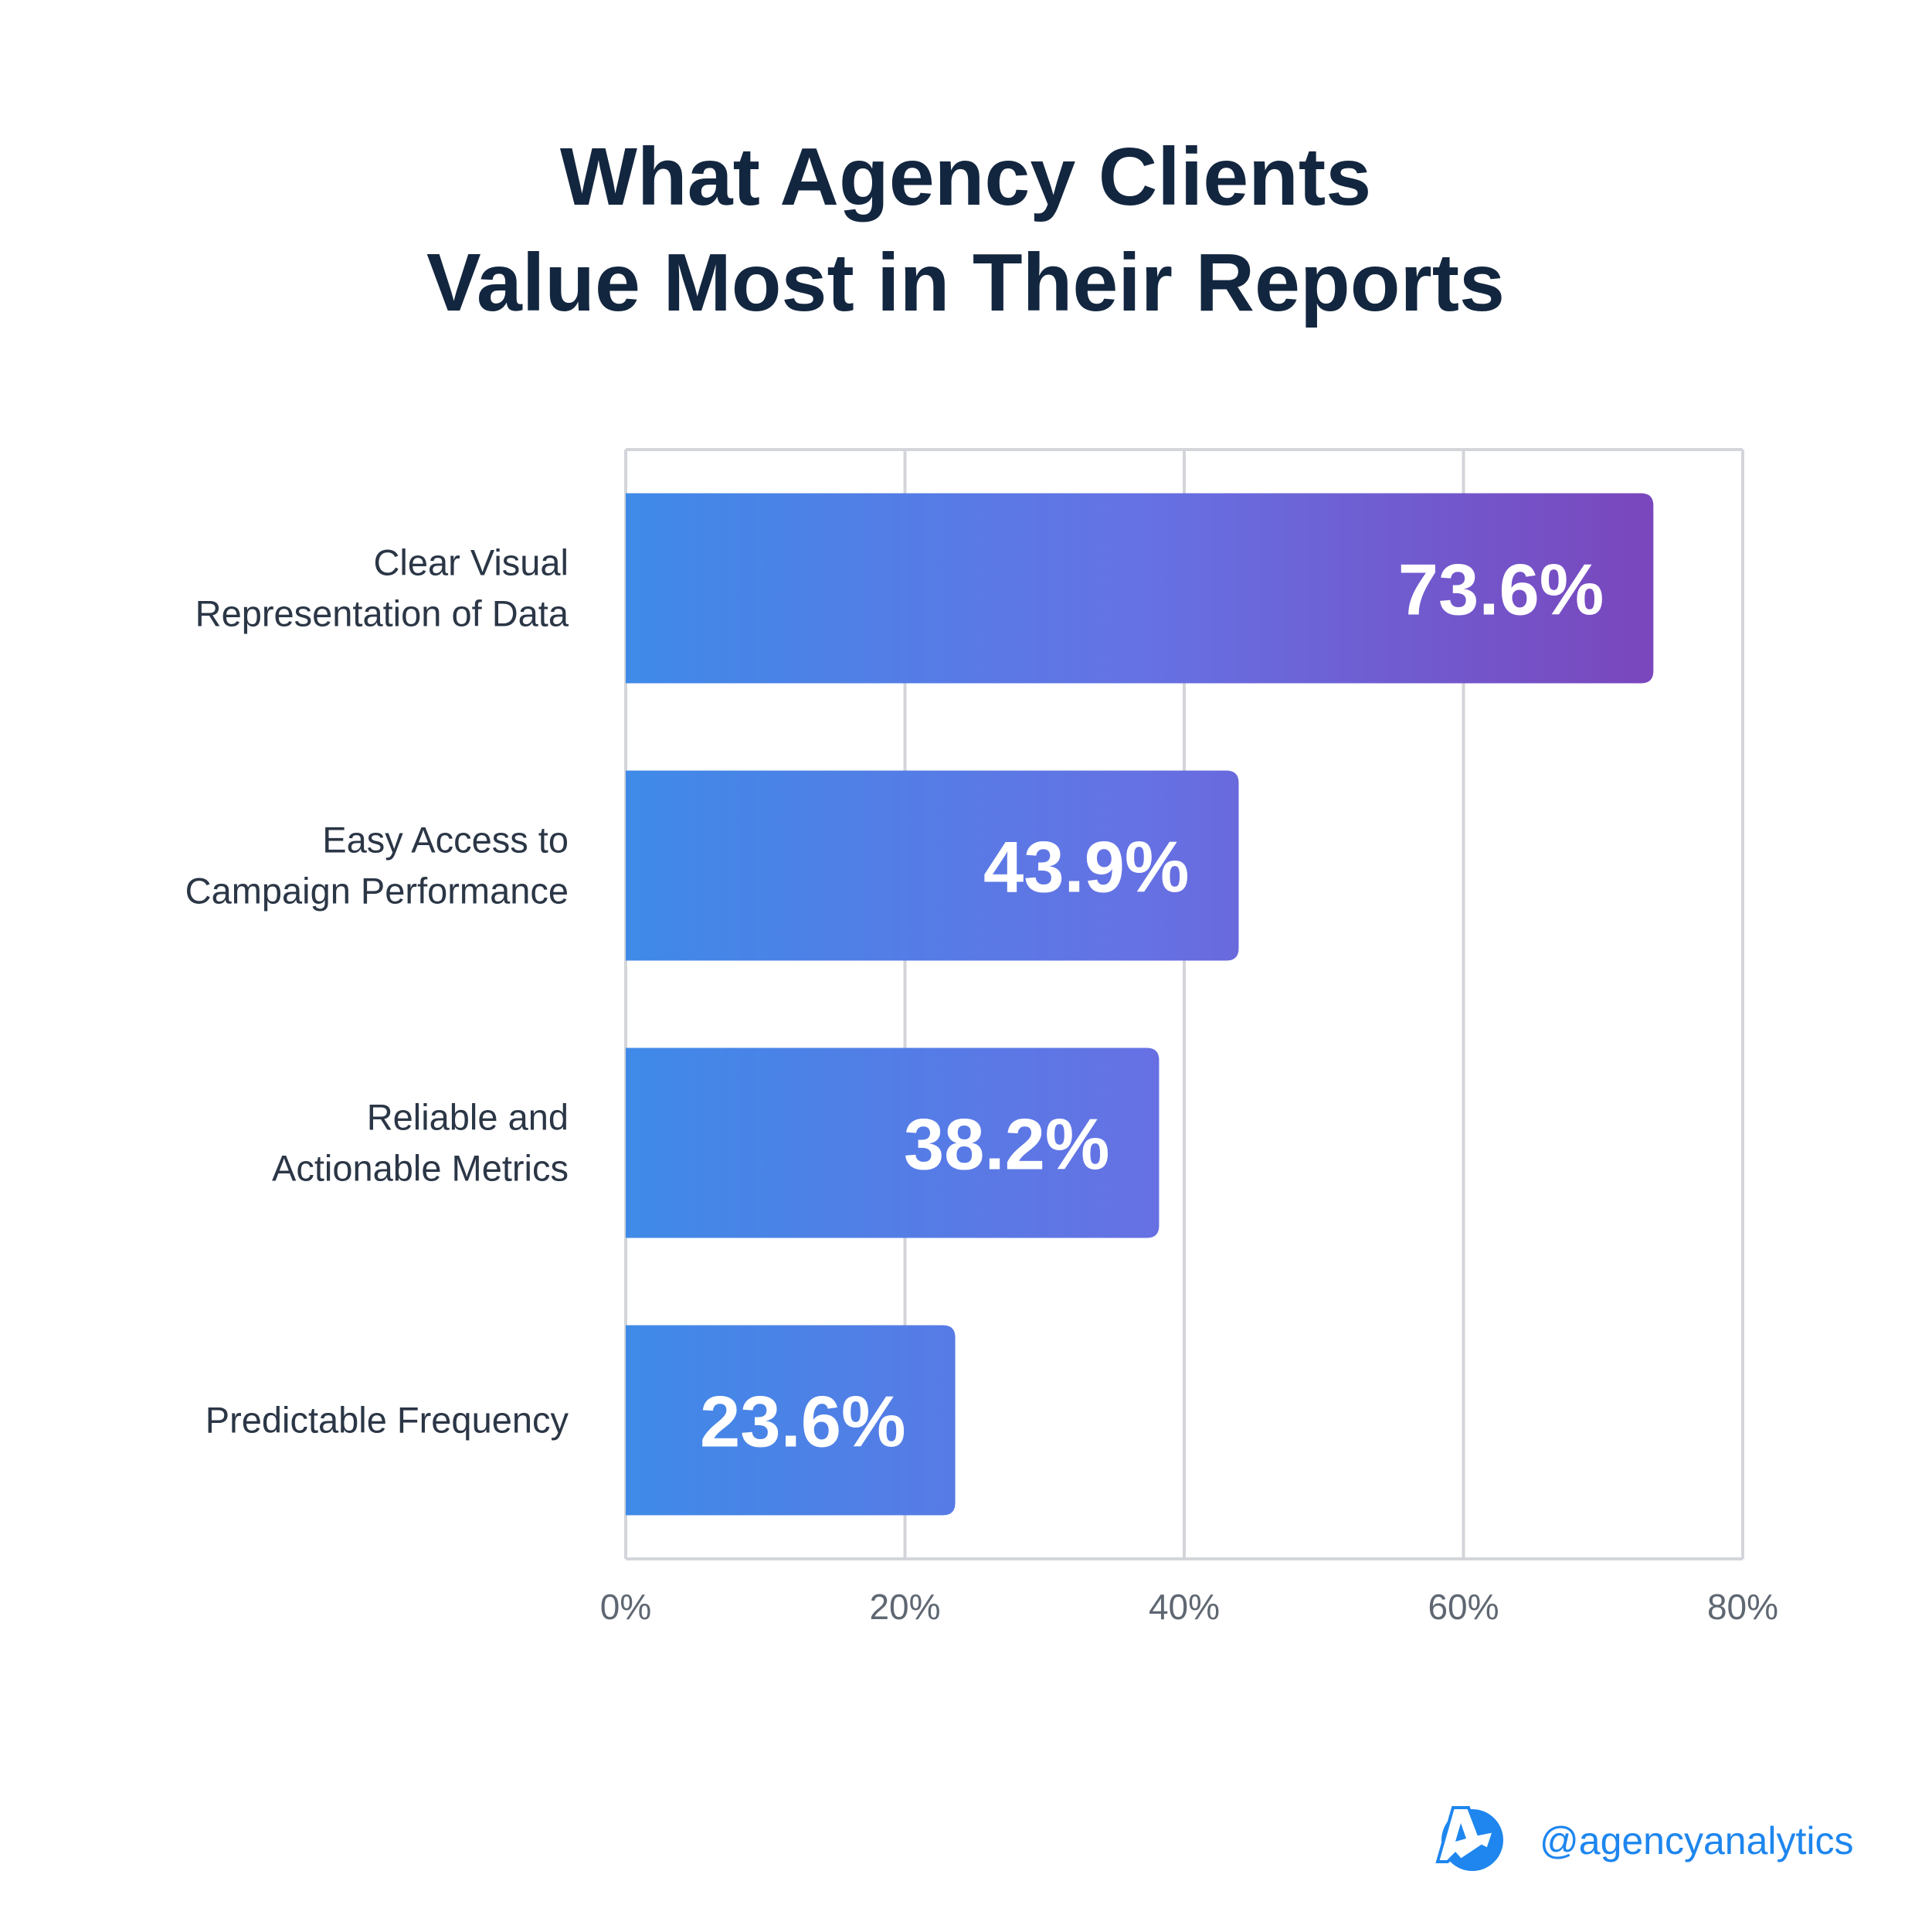 This screenshot has width=1932, height=1932. I want to click on bar-value-label: 23.6%, so click(803, 1422).